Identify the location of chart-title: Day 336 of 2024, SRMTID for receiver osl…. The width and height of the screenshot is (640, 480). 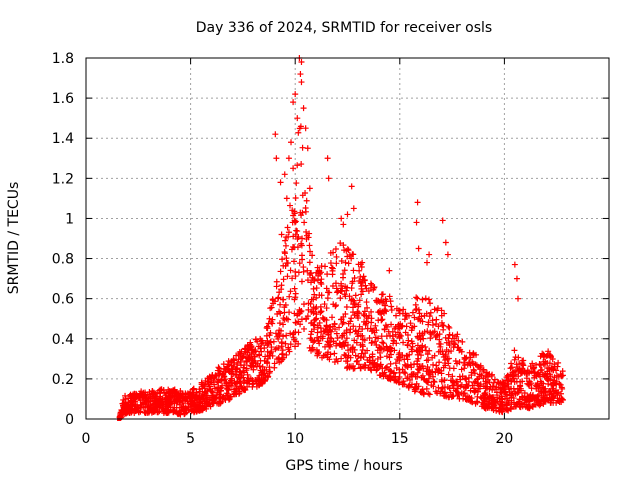
(344, 28).